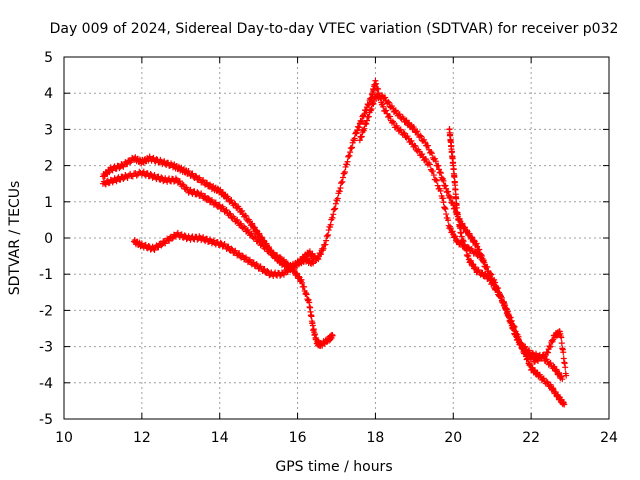 The image size is (640, 480). Describe the element at coordinates (48, 203) in the screenshot. I see `y-tick-label: 1` at that location.